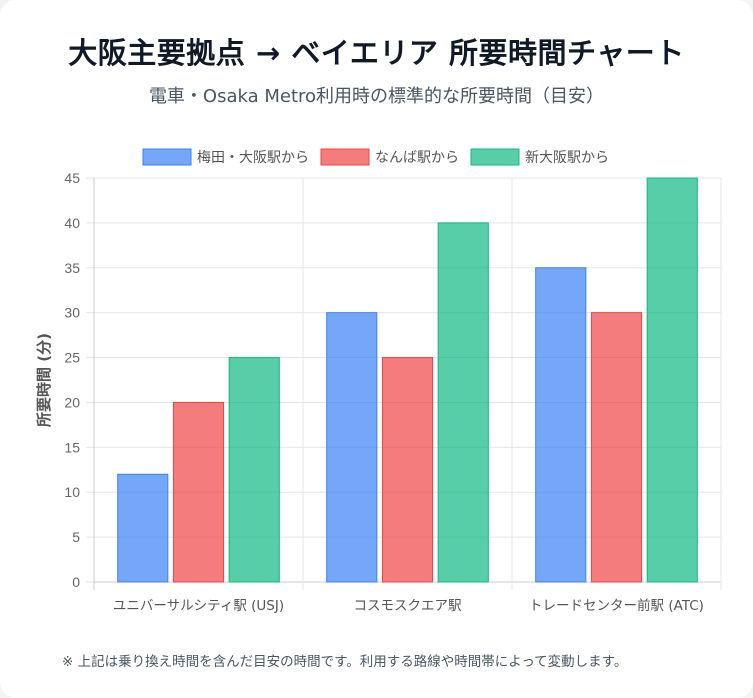 This screenshot has width=753, height=698. What do you see at coordinates (72, 447) in the screenshot?
I see `y-tick-label: 15` at bounding box center [72, 447].